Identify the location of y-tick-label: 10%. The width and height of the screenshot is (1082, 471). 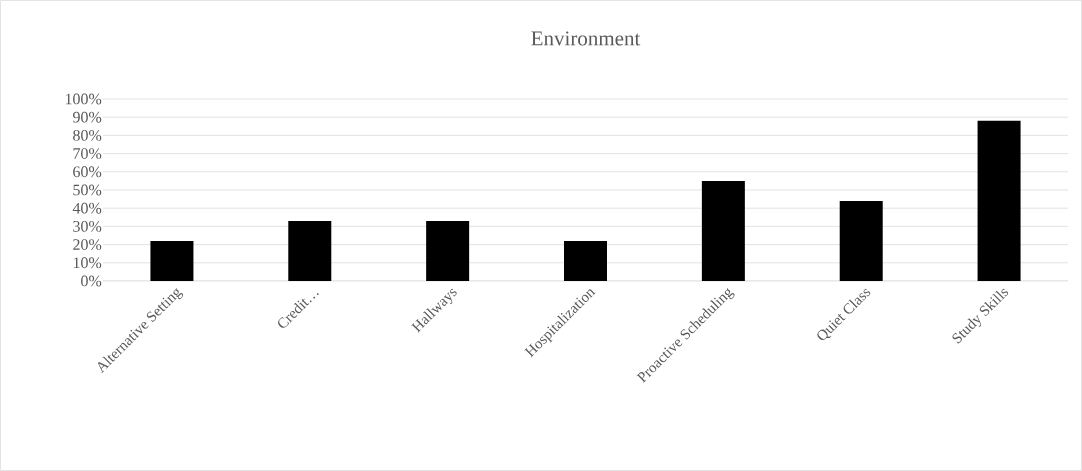
(87, 263).